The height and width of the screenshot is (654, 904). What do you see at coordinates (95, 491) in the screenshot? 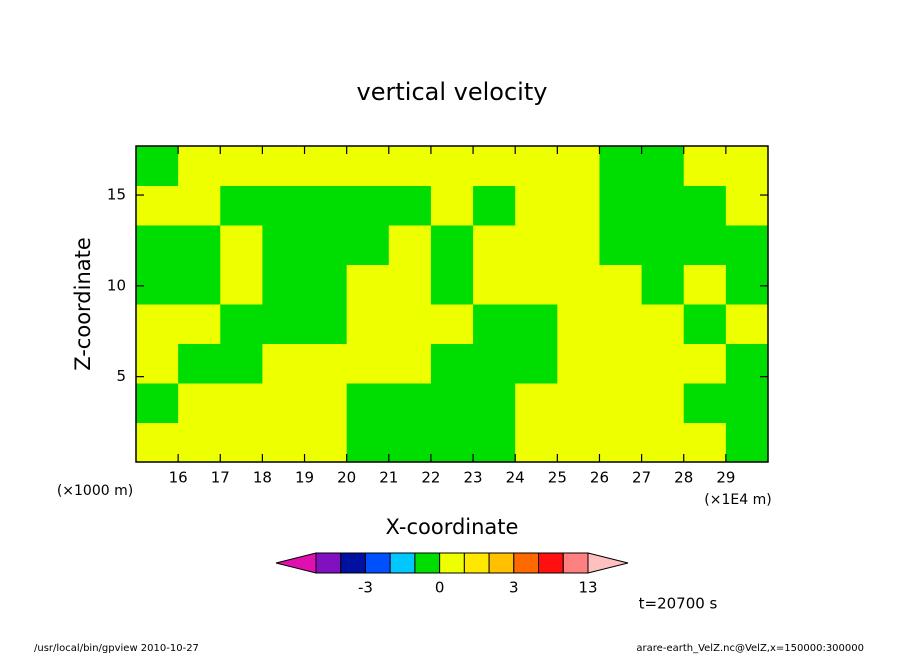
I see `y-unit: (×1000 m)` at bounding box center [95, 491].